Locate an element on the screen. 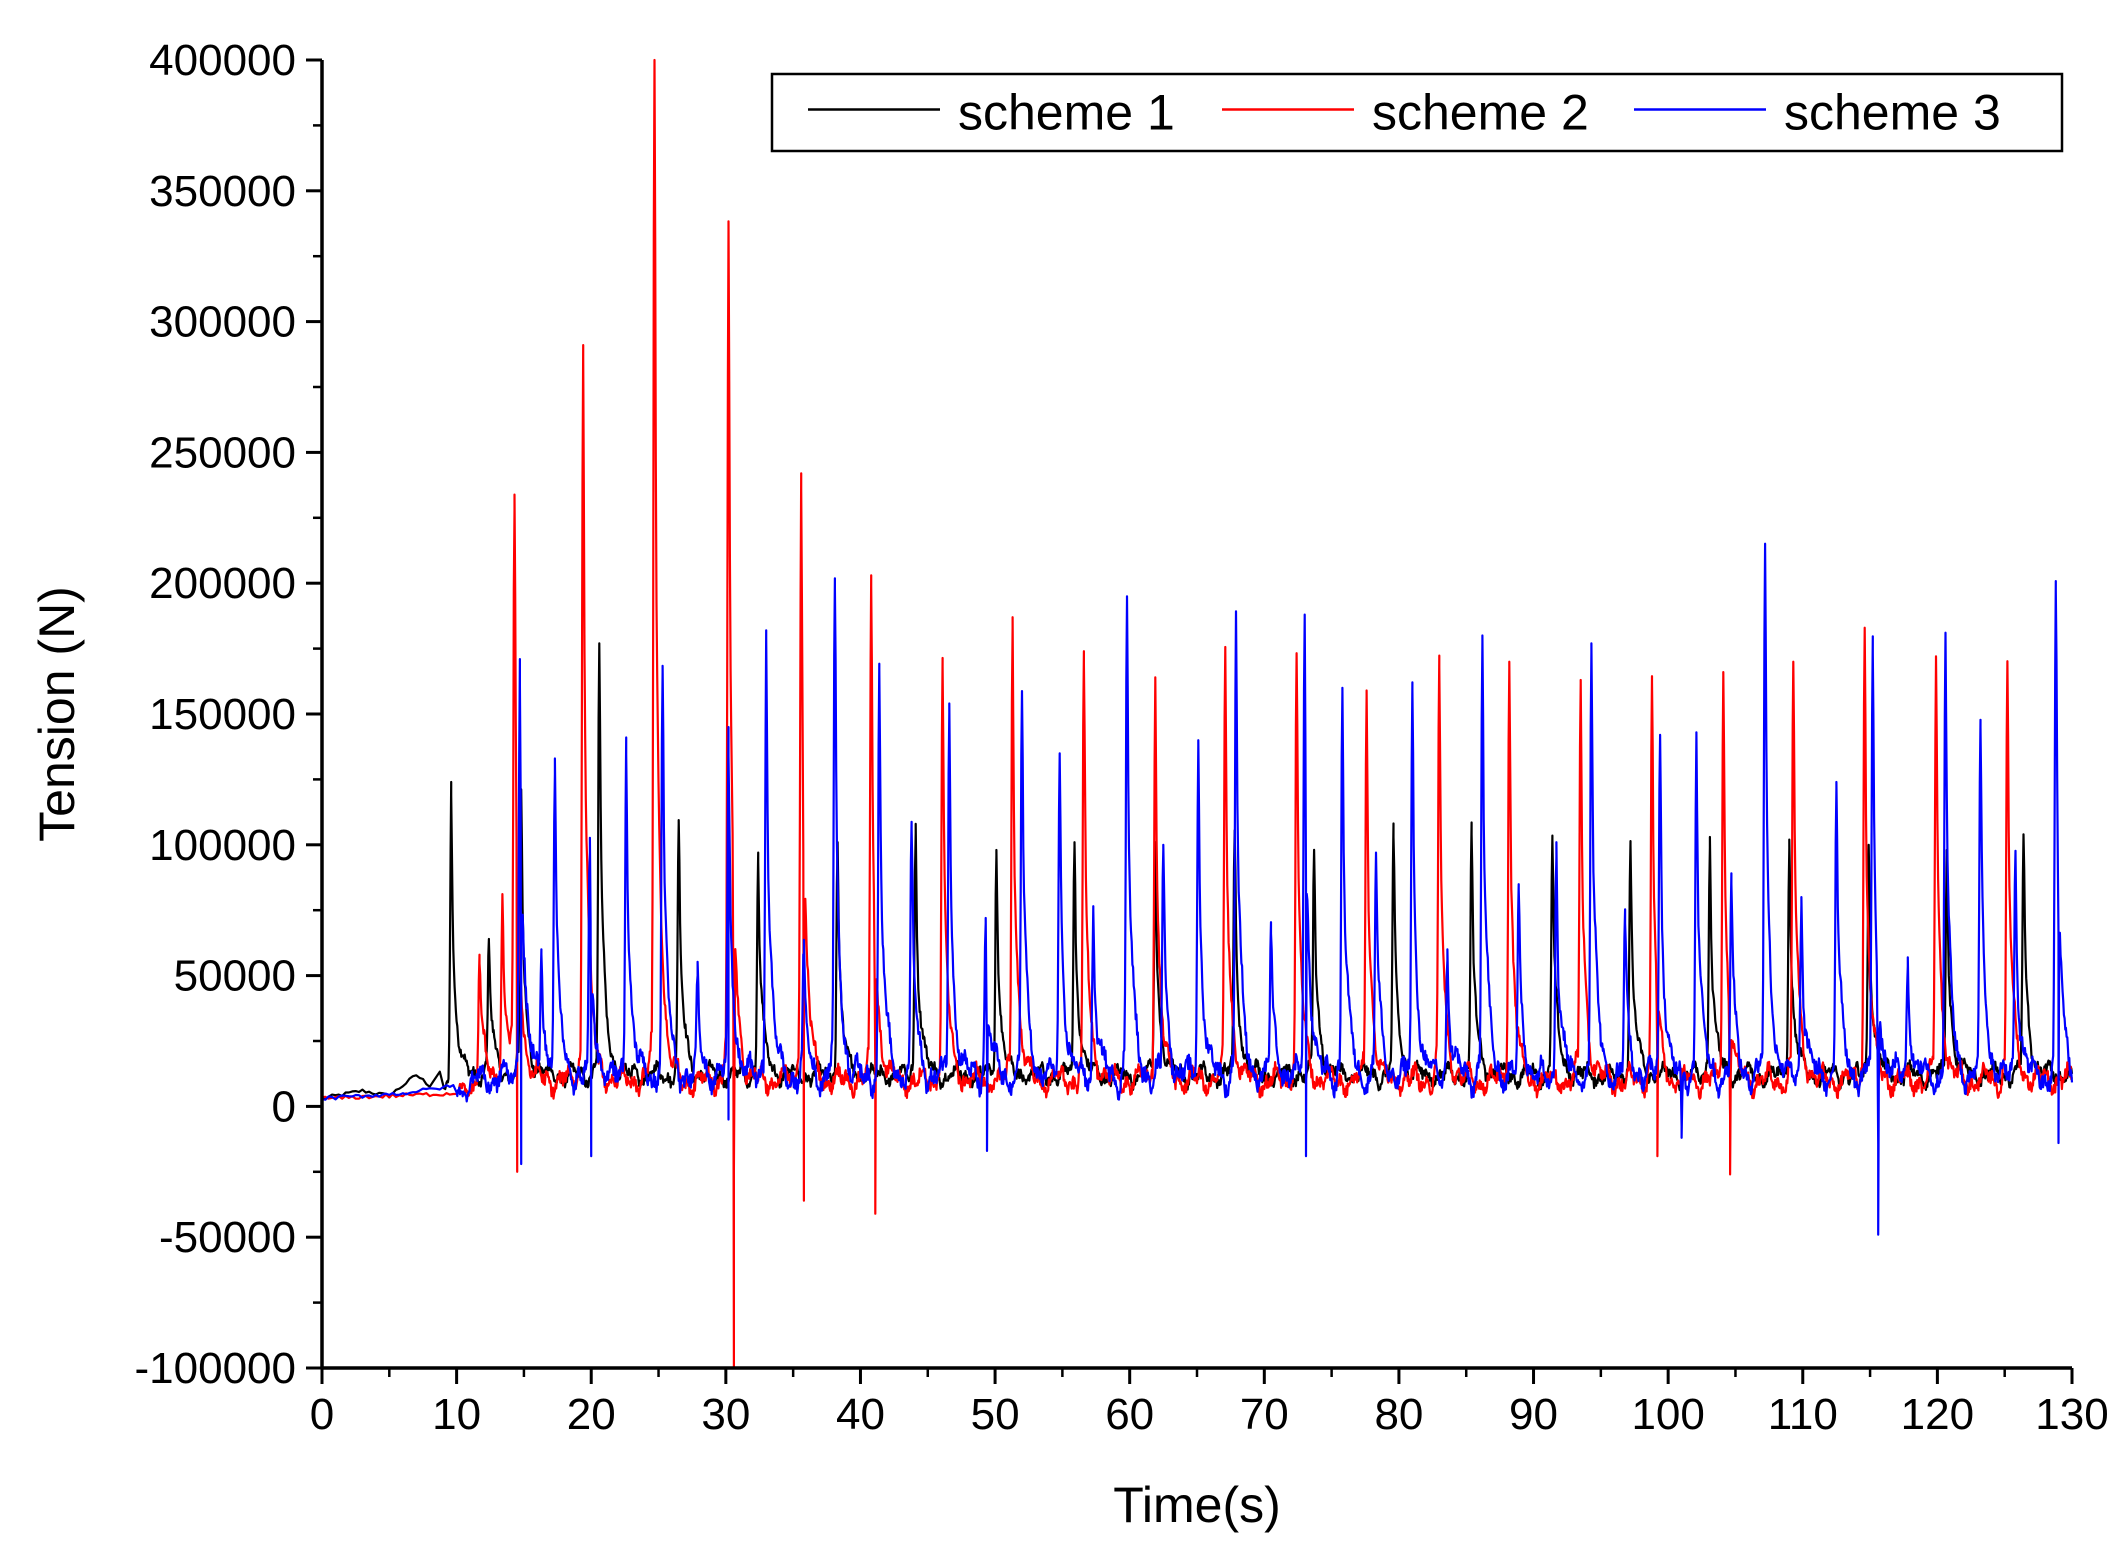  y-tick-label: 200000 is located at coordinates (222, 583).